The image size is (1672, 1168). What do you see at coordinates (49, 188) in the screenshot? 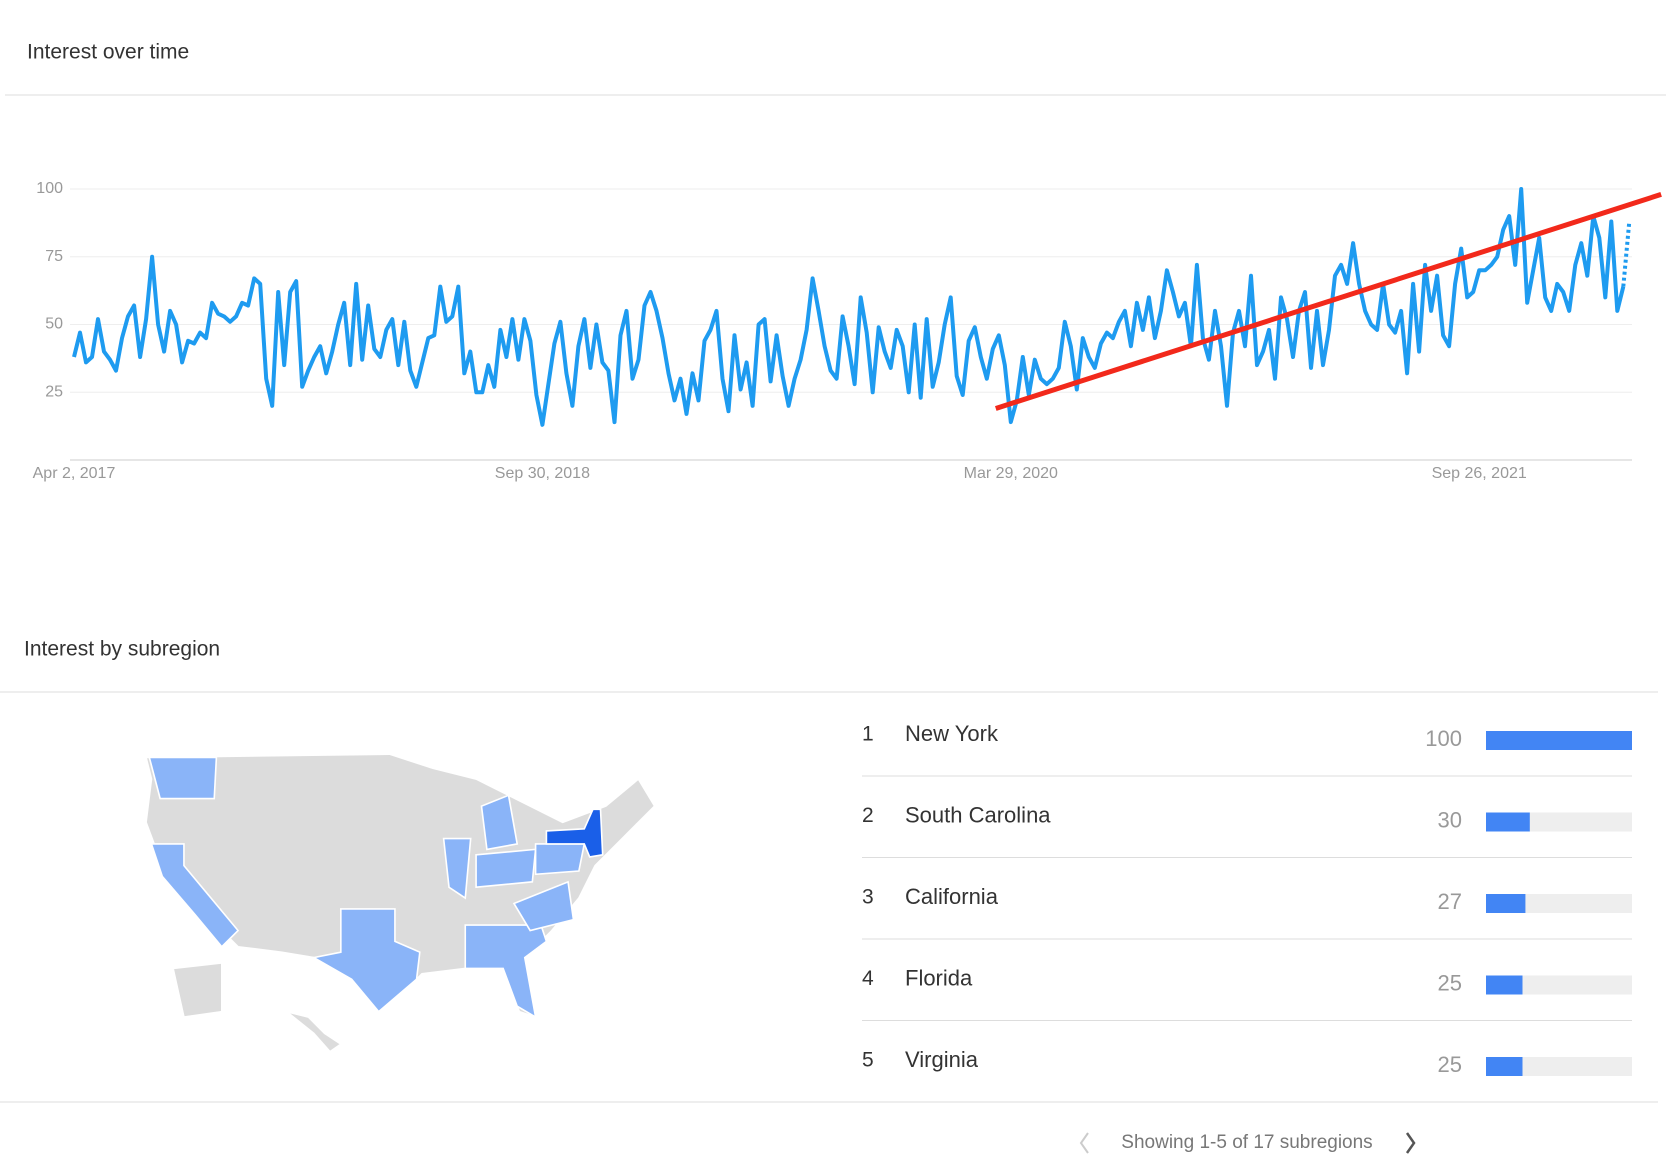
I see `y-tick-label: 100` at bounding box center [49, 188].